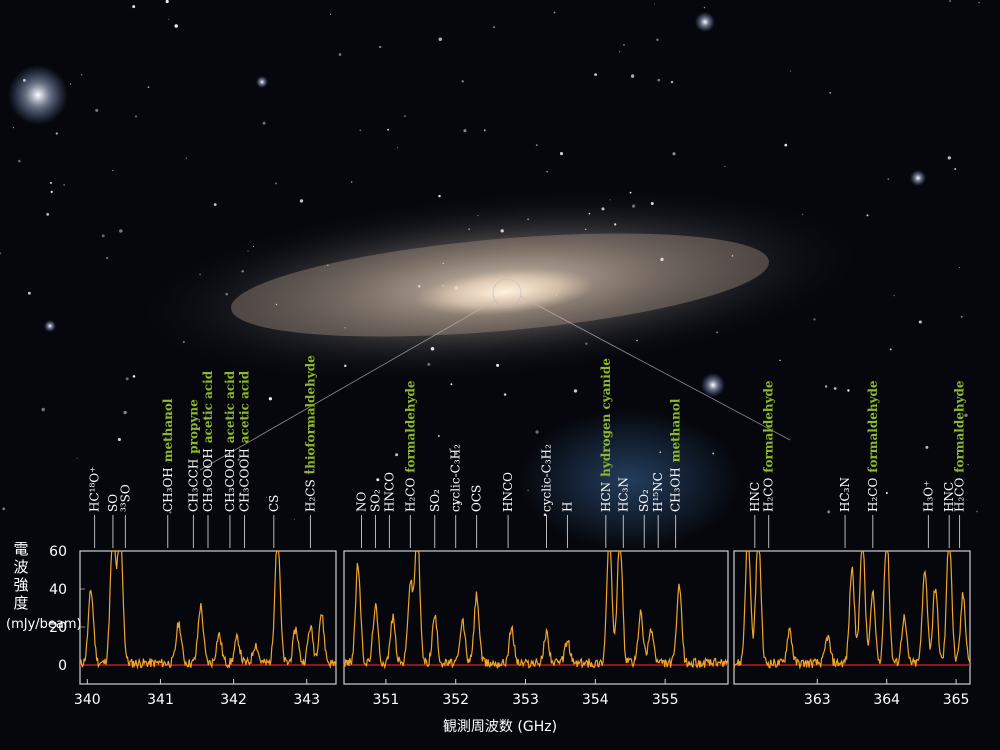  I want to click on x-tick-label: 365, so click(956, 700).